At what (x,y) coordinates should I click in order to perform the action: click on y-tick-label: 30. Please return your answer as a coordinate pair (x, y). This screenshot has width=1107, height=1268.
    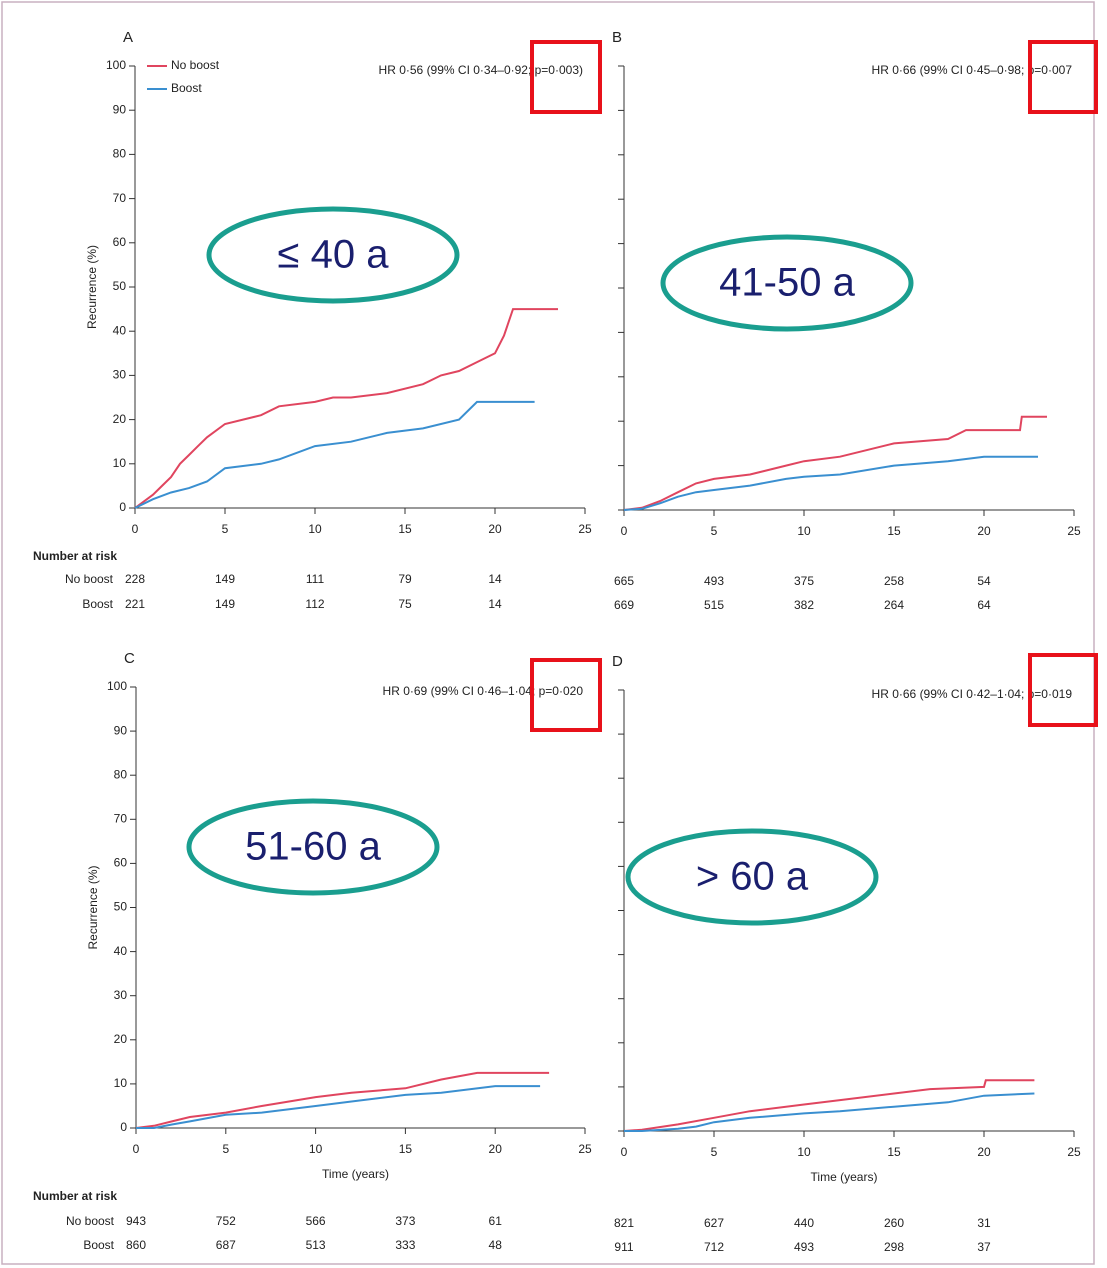
    Looking at the image, I should click on (120, 375).